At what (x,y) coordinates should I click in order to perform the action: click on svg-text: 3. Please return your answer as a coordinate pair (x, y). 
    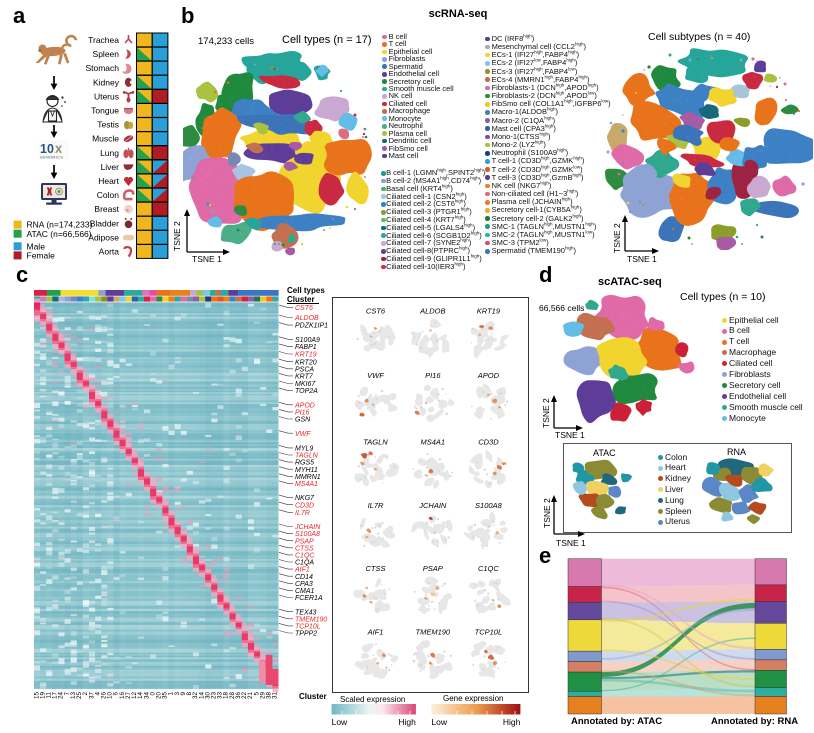
    Looking at the image, I should click on (176, 694).